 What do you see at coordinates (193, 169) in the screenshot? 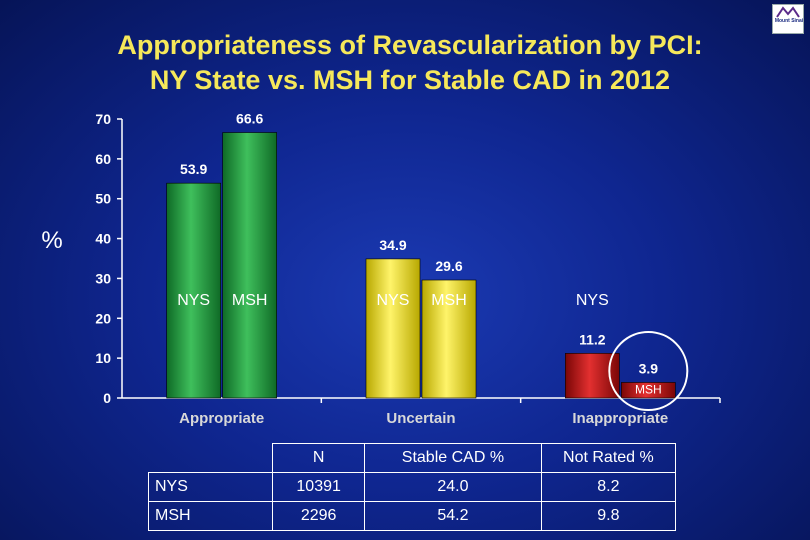
I see `data-label: 53.9` at bounding box center [193, 169].